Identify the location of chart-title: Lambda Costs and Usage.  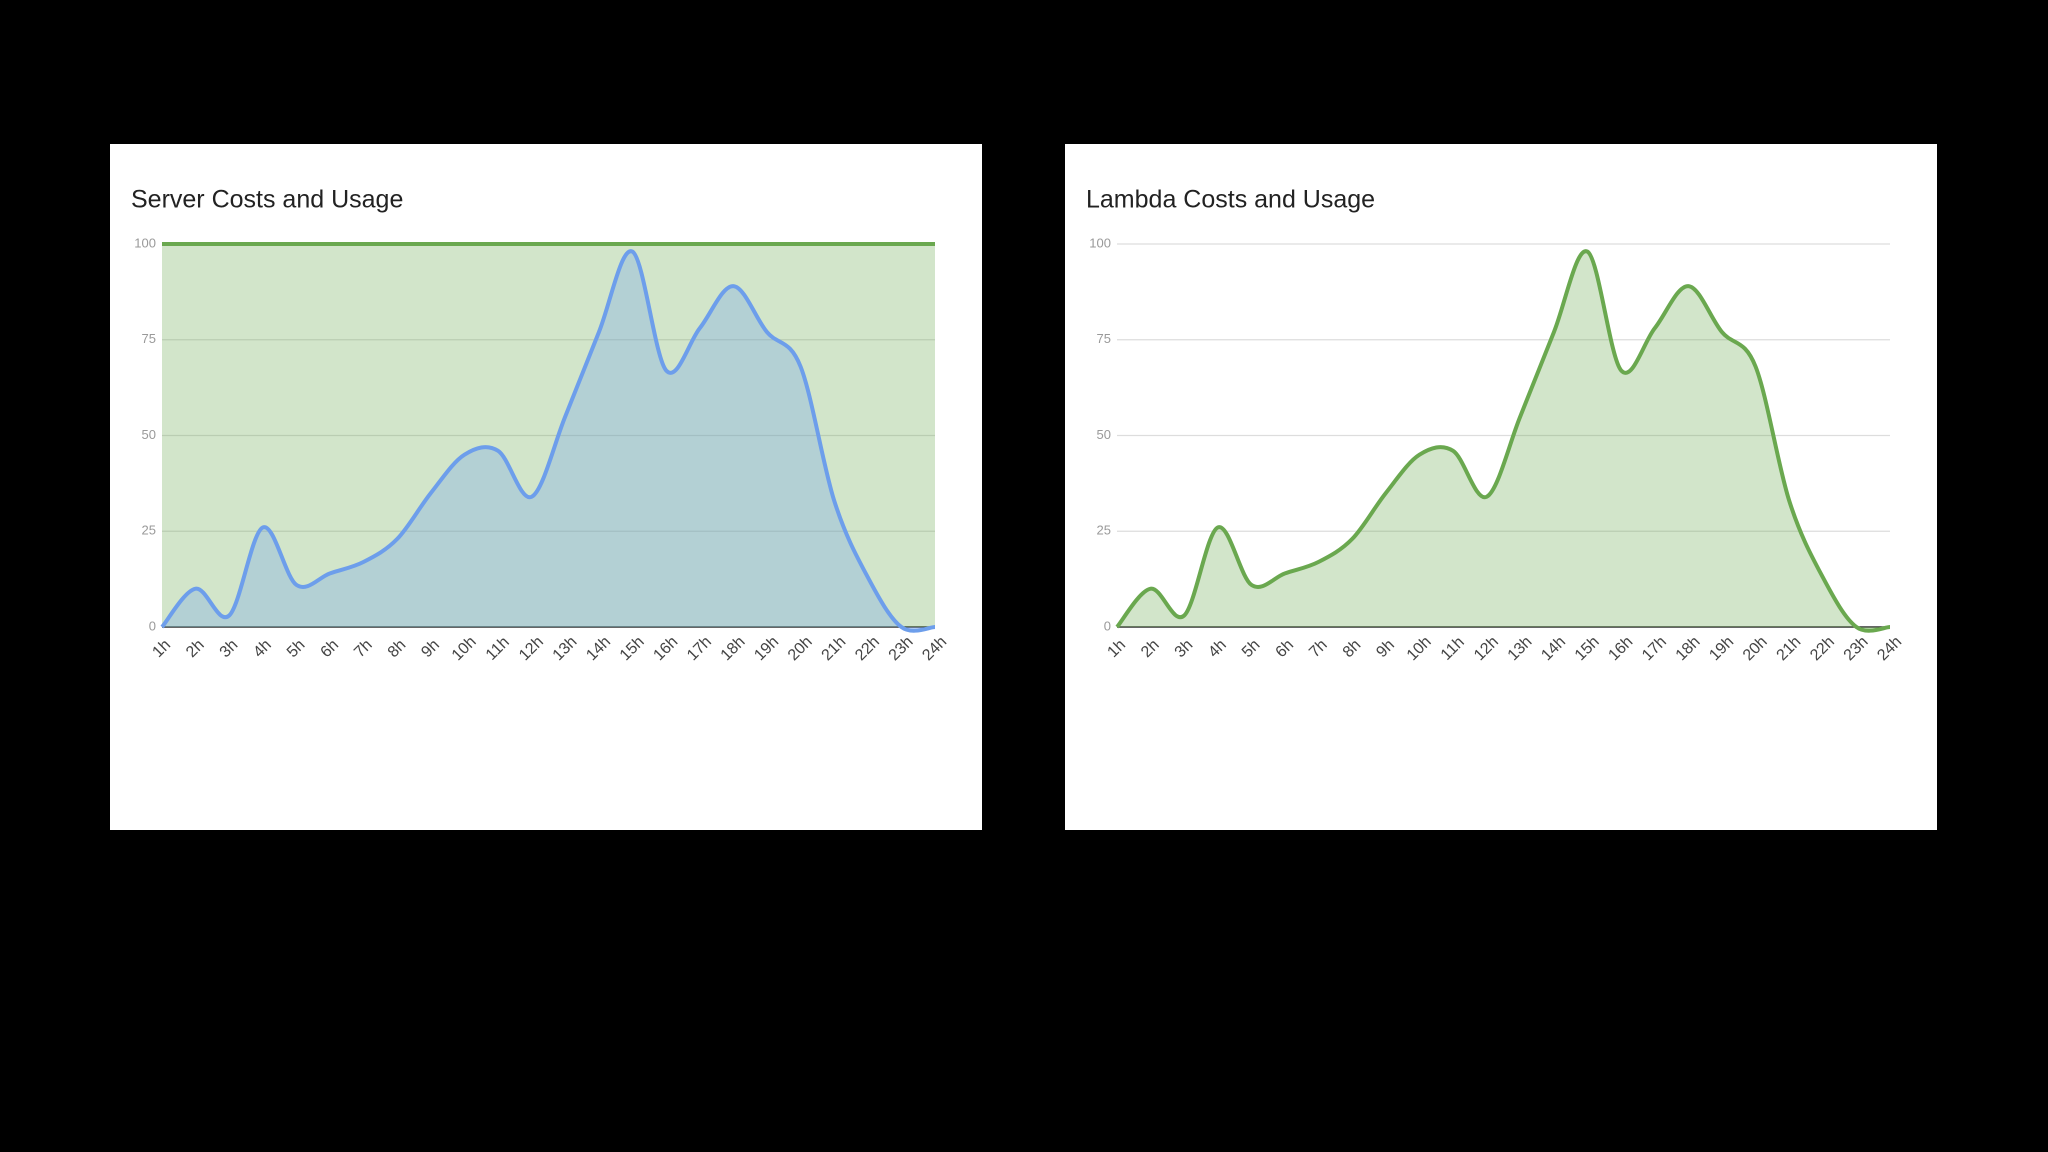
(1230, 200).